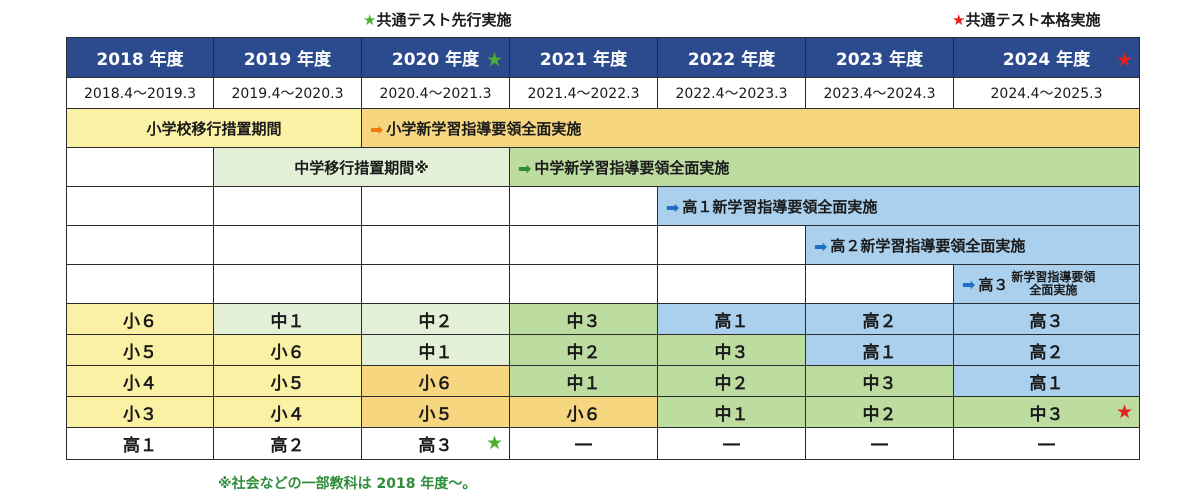  I want to click on high3-policy-row: ➡ 高３ 新学習指導要領 全面実施, so click(603, 284).